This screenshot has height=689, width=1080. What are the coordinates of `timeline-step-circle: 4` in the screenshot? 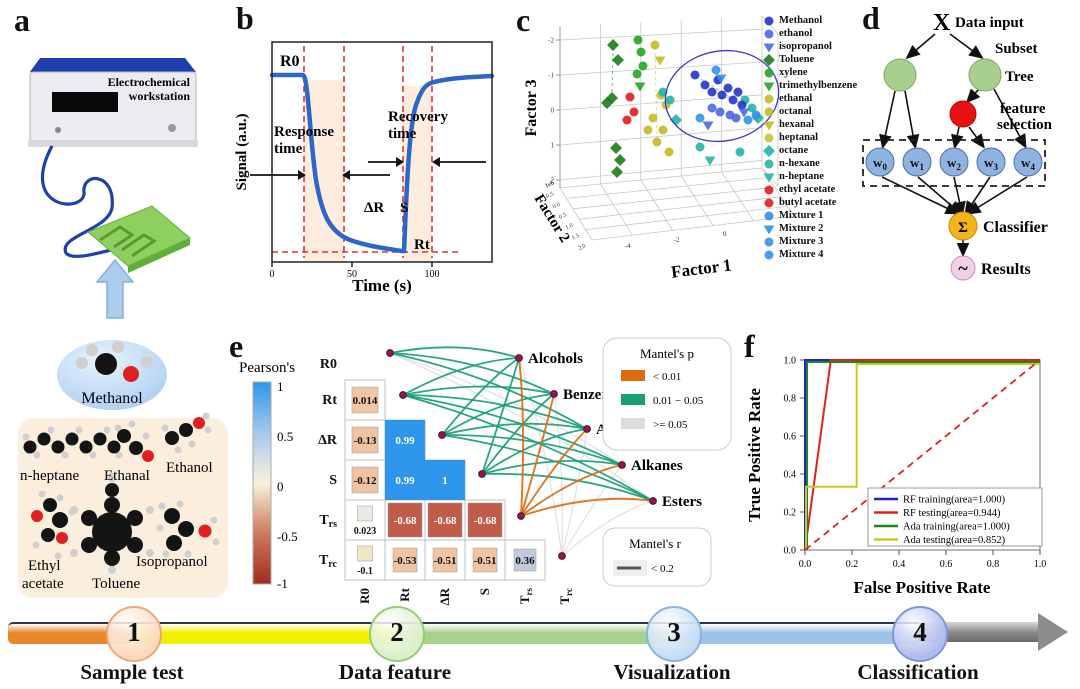 It's located at (920, 634).